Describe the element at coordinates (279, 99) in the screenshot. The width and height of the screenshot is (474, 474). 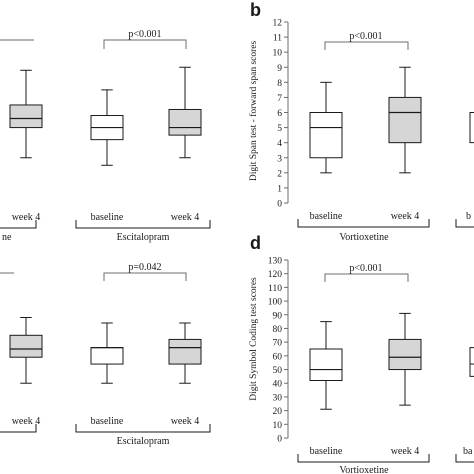
I see `panel-b-y-tick-label: 7` at that location.